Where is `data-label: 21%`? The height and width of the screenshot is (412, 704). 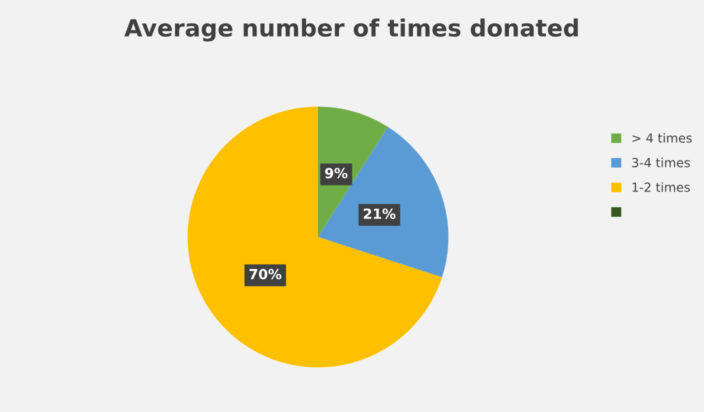
data-label: 21% is located at coordinates (380, 213).